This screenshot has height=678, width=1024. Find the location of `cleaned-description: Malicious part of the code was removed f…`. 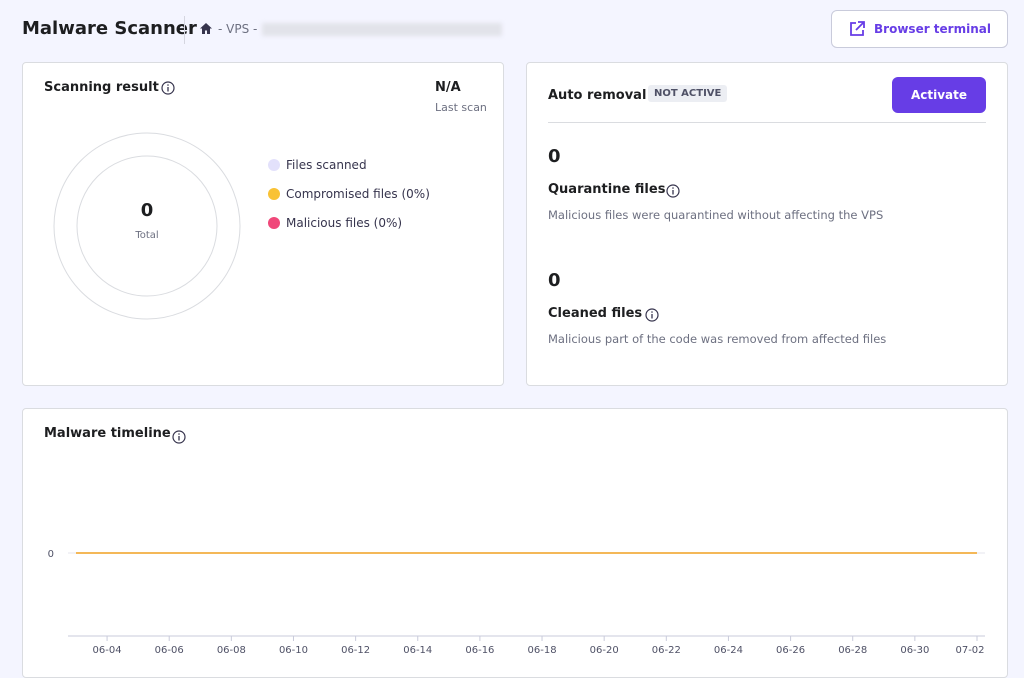

cleaned-description: Malicious part of the code was removed f… is located at coordinates (717, 339).